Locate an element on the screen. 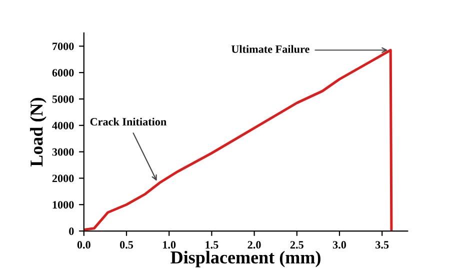  y-tick-label: 6000 is located at coordinates (63, 73).